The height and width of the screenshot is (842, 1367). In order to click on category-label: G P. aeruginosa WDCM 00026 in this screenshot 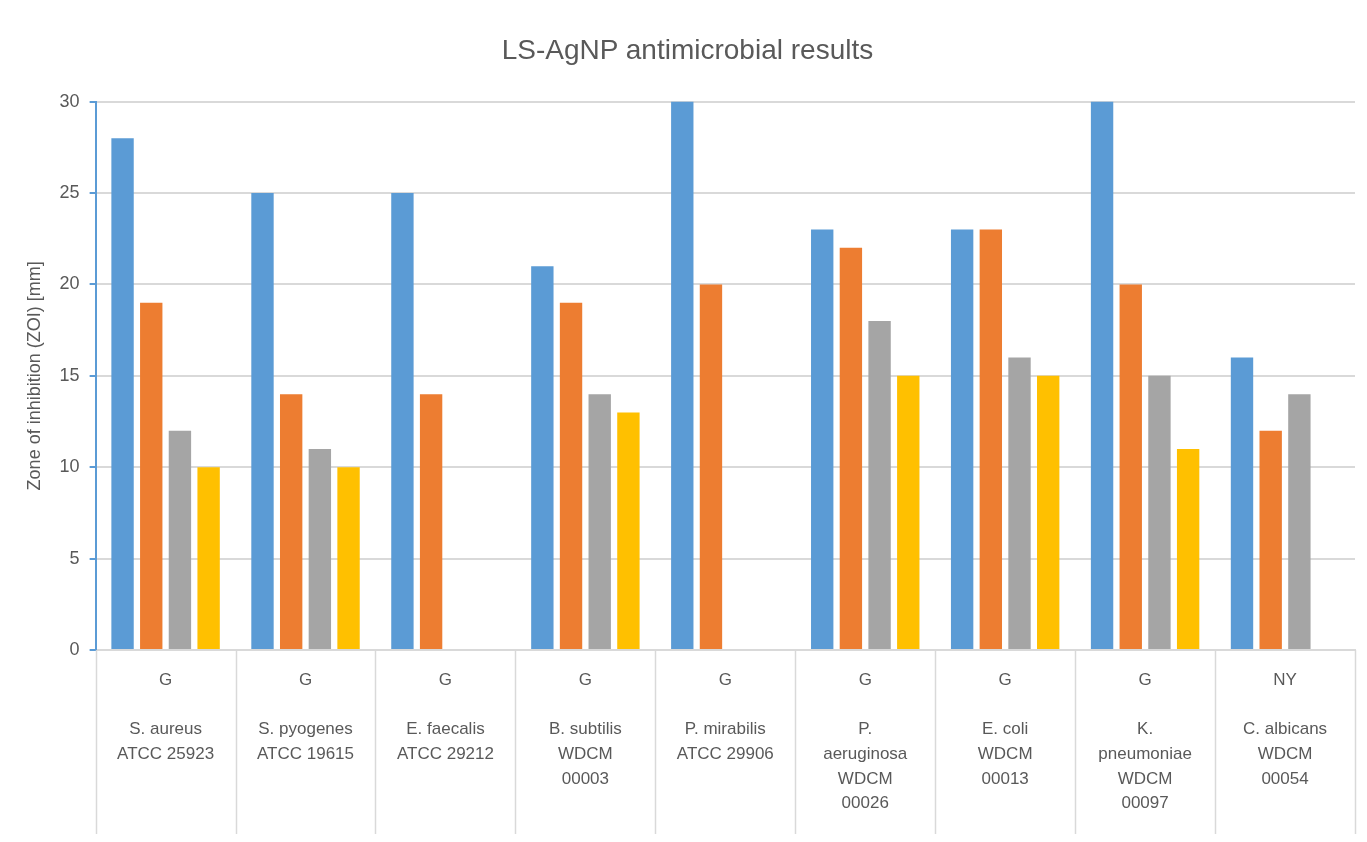, I will do `click(865, 741)`.